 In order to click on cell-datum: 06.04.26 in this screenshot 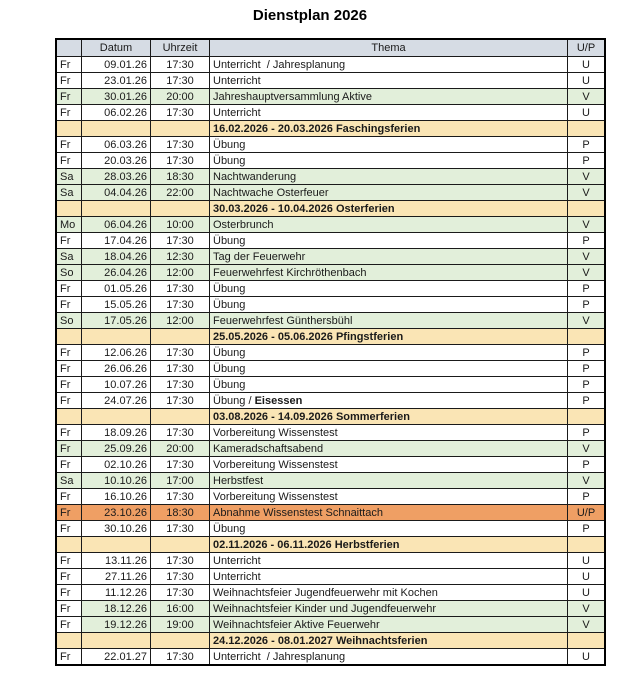, I will do `click(116, 224)`.